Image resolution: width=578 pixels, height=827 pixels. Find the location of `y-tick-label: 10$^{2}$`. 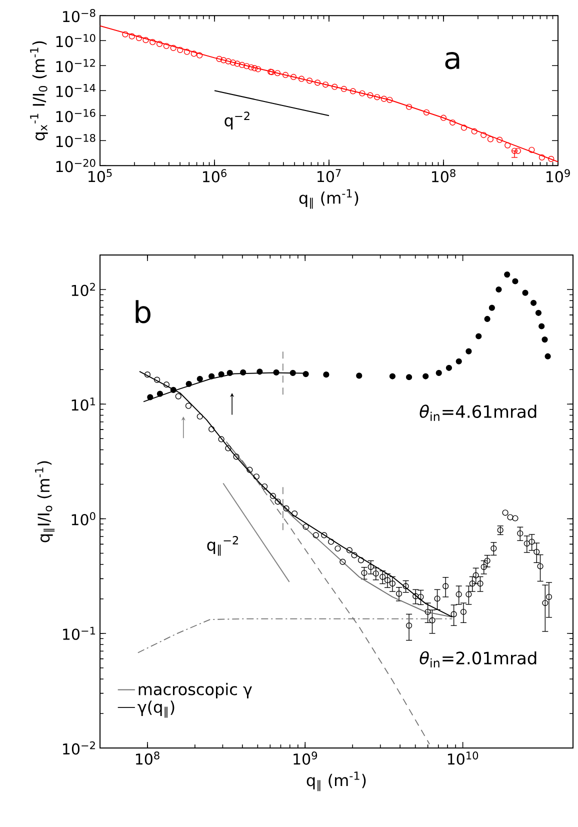

y-tick-label: 10$^{2}$ is located at coordinates (83, 289).